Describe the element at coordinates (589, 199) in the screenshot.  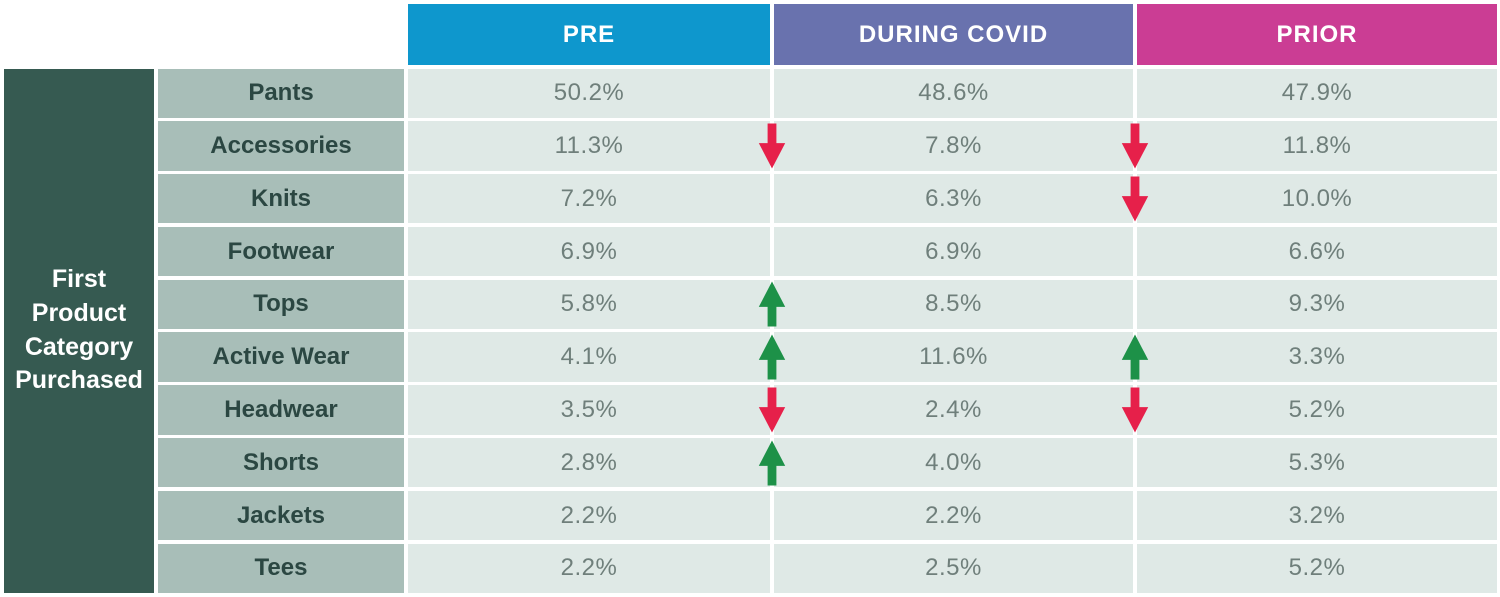
I see `value-cell: 7.2%` at that location.